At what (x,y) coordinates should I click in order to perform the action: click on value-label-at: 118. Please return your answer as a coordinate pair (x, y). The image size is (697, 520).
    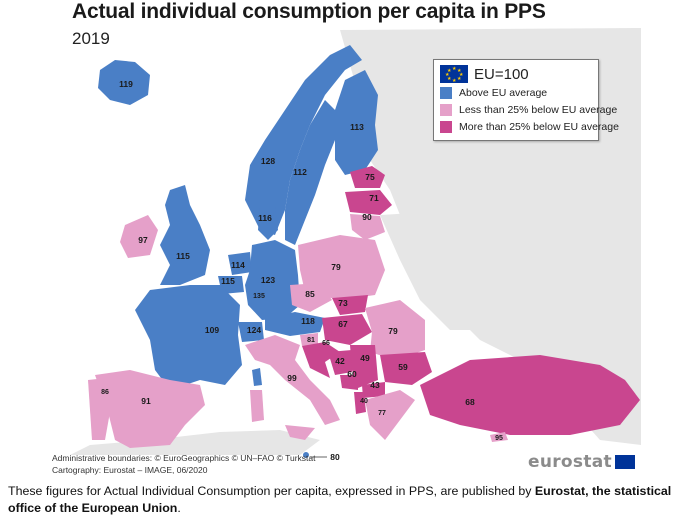
    Looking at the image, I should click on (308, 321).